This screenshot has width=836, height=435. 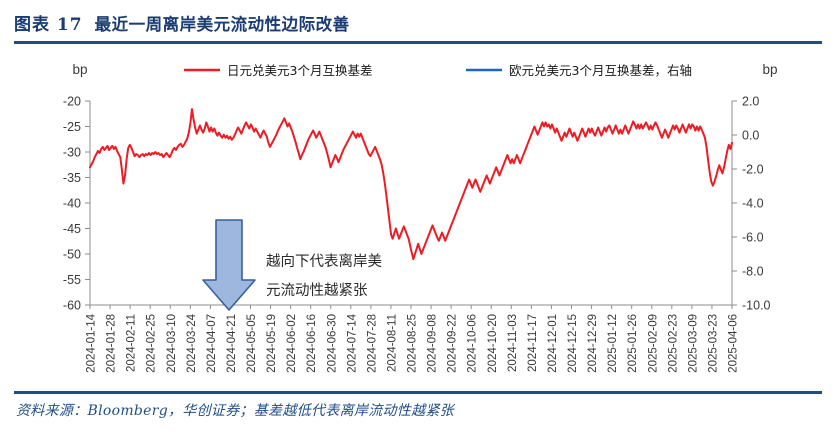 I want to click on x-tick-label: 2024-10-20, so click(x=493, y=343).